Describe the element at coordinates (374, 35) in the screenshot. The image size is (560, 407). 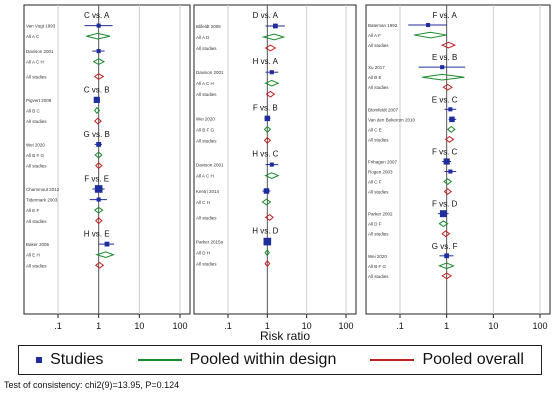
I see `design-name: All A F` at that location.